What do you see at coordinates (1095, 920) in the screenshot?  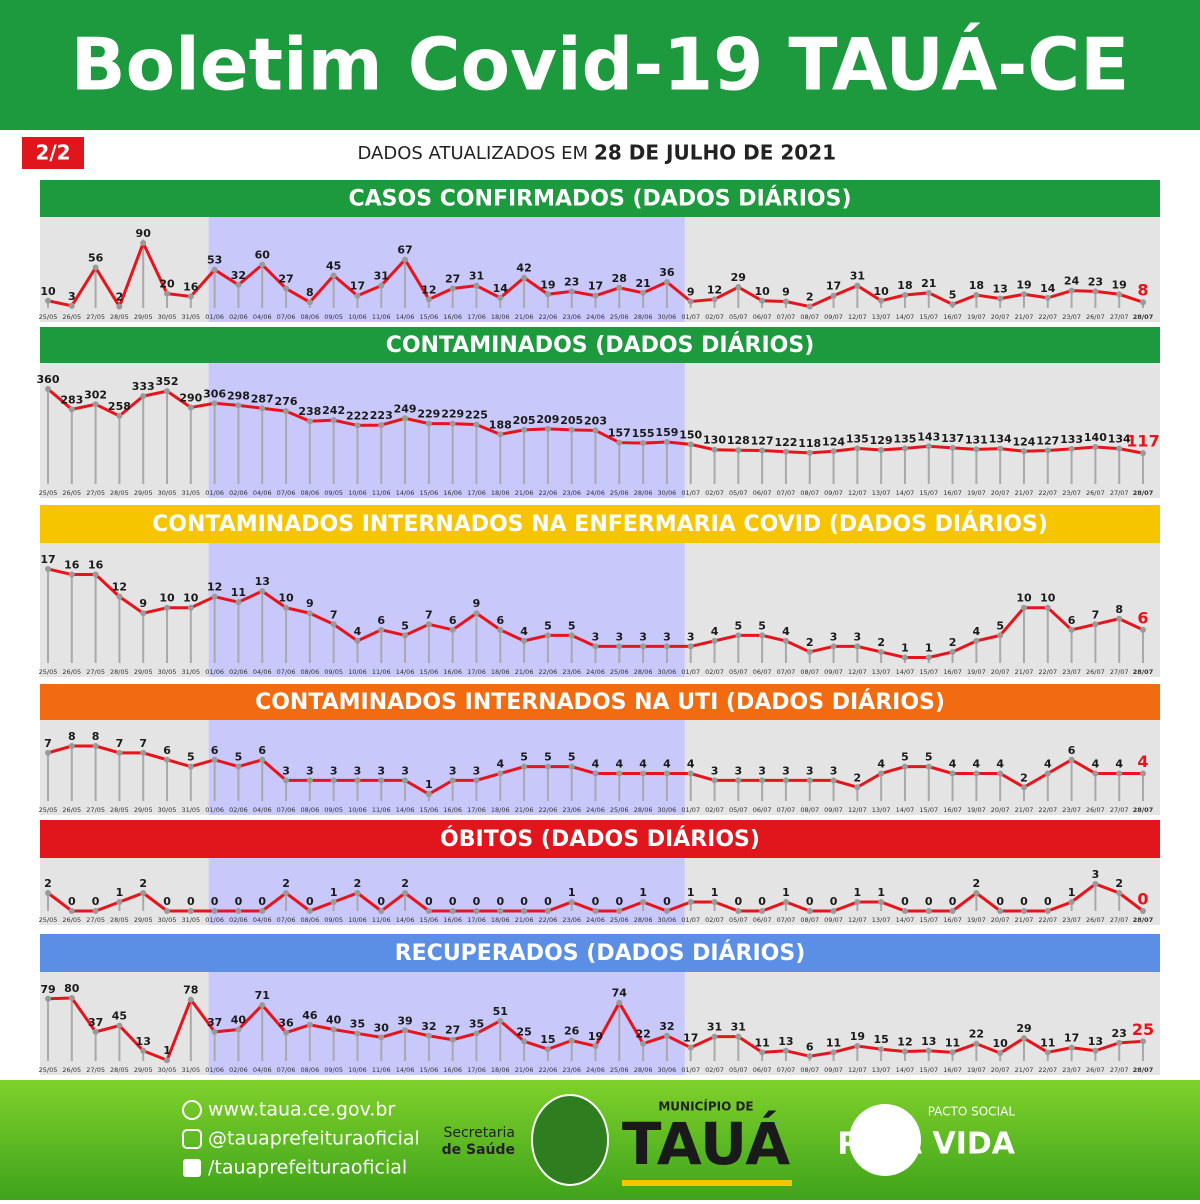 I see `date-label: 26/07` at bounding box center [1095, 920].